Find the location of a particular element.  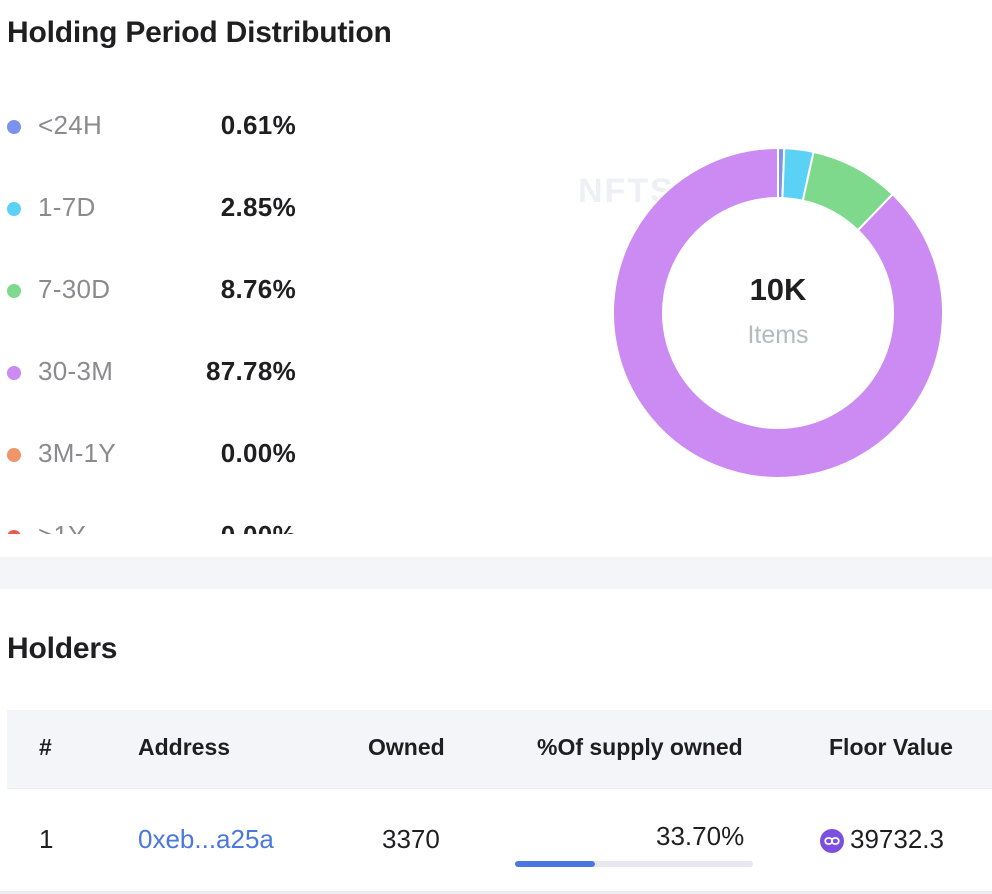

column-header-owned: Owned is located at coordinates (406, 747).